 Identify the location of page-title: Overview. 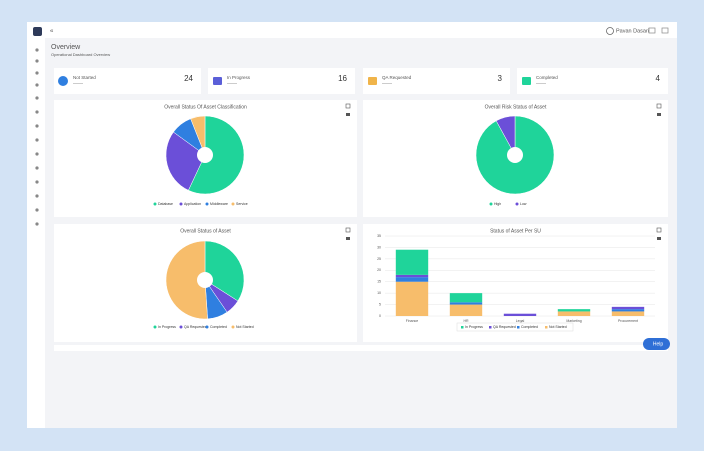
(66, 47).